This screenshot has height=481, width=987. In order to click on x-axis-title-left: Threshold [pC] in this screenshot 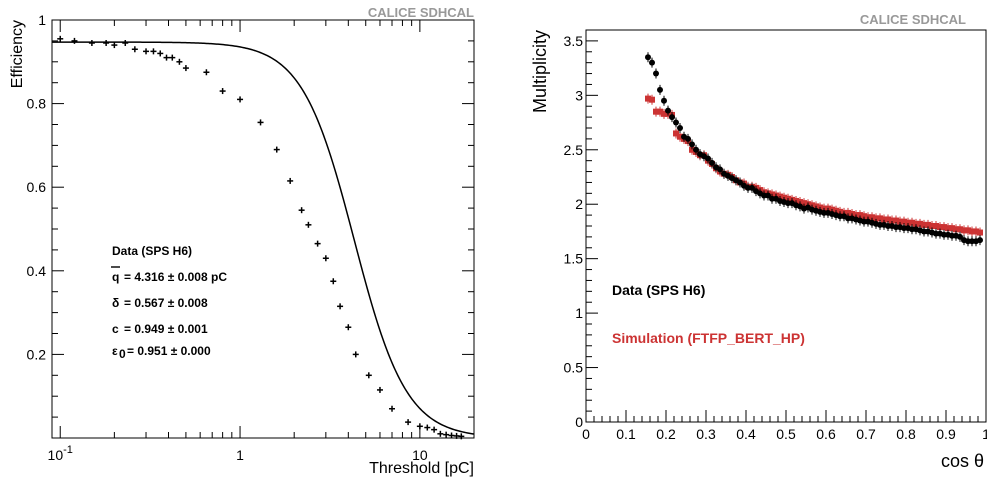, I will do `click(421, 468)`.